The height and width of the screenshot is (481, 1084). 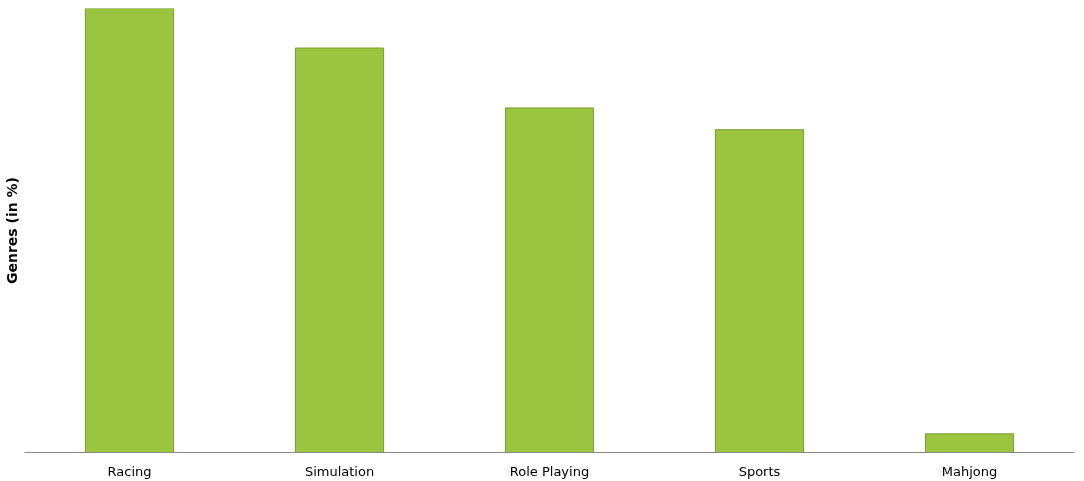 What do you see at coordinates (969, 471) in the screenshot?
I see `x-tick-label: Mahjong` at bounding box center [969, 471].